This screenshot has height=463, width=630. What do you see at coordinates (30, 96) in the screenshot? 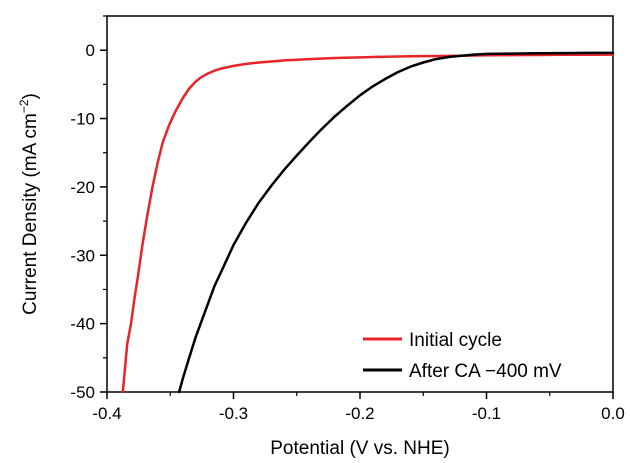
I see `y-axis-label-close: )` at bounding box center [30, 96].